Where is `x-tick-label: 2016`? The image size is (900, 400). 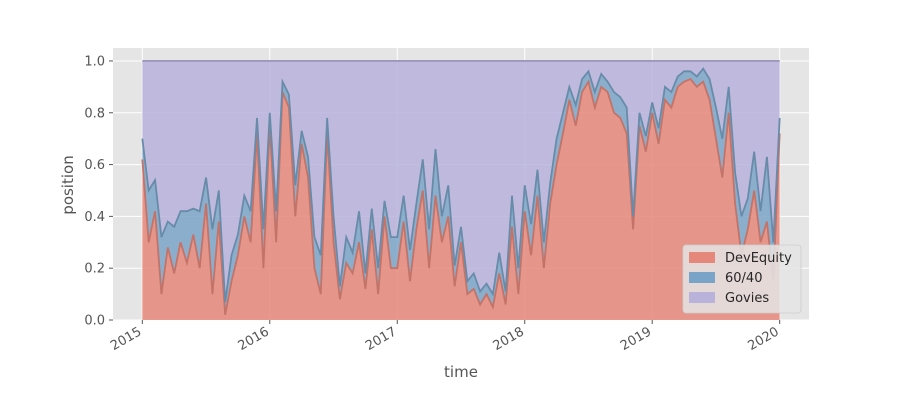
x-tick-label: 2016 is located at coordinates (254, 339).